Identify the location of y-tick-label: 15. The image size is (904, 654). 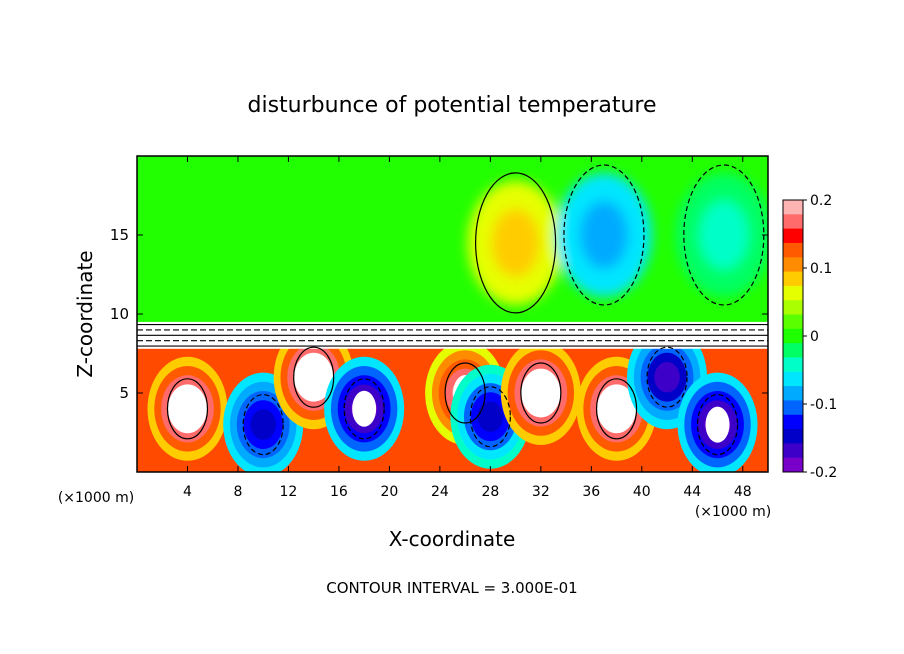
(119, 235).